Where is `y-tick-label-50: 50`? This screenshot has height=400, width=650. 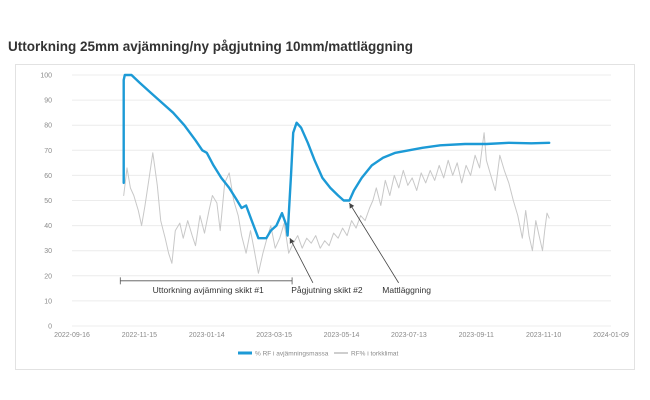 y-tick-label-50: 50 is located at coordinates (48, 201).